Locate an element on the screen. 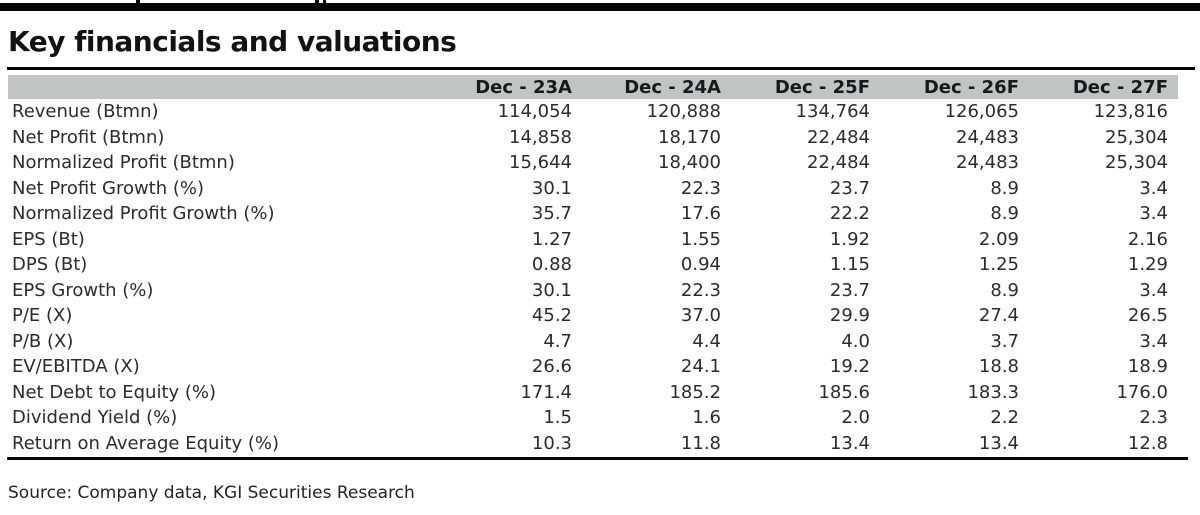 This screenshot has width=1200, height=515. value-cell: 25,304 is located at coordinates (1136, 137).